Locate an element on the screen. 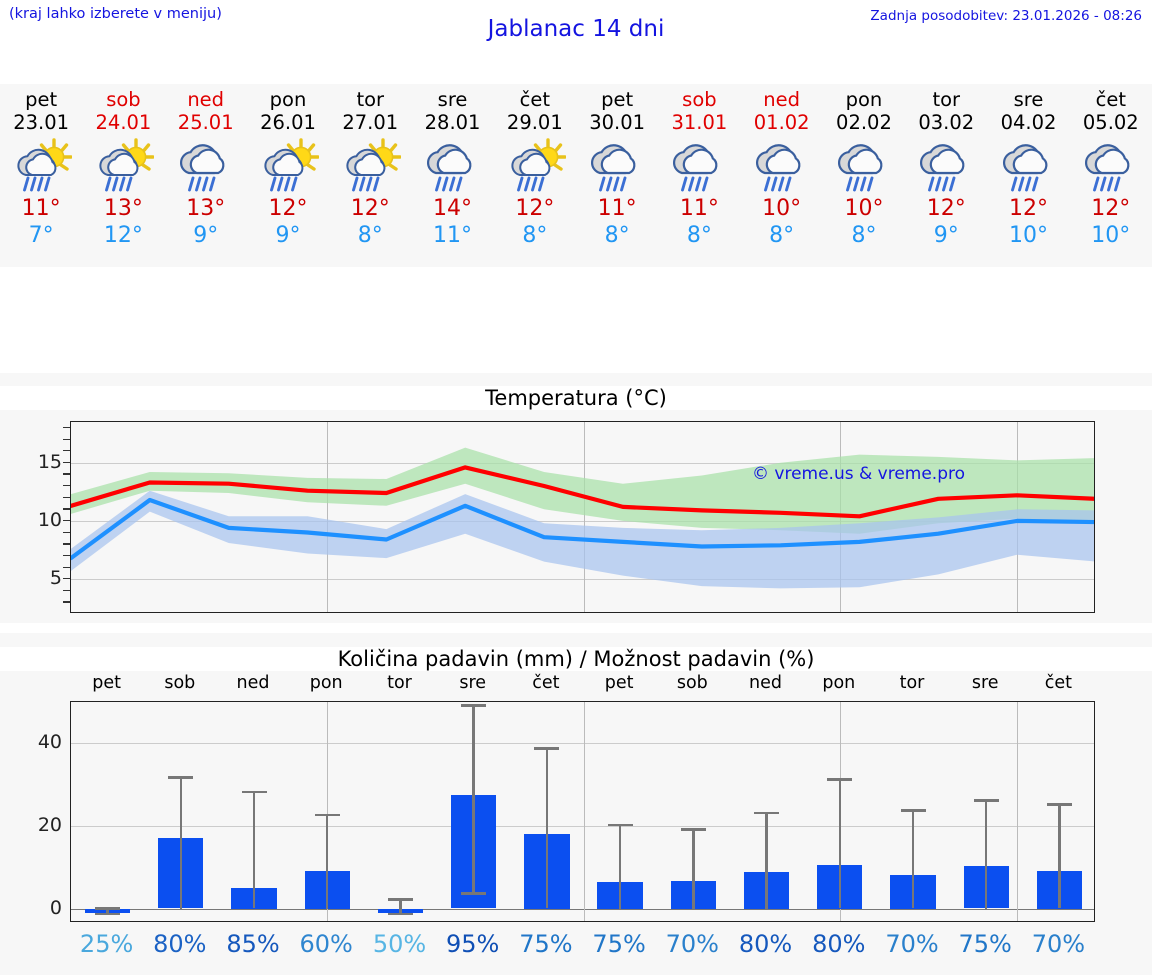  day-column: sre 04.02 12° 10° is located at coordinates (1028, 175).